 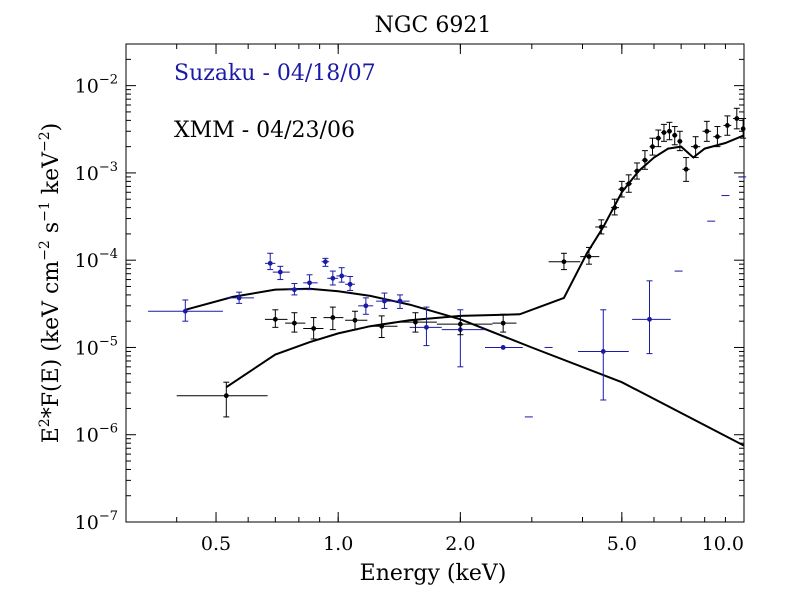 What do you see at coordinates (96, 85) in the screenshot?
I see `y-tick-label: 10⁻²` at bounding box center [96, 85].